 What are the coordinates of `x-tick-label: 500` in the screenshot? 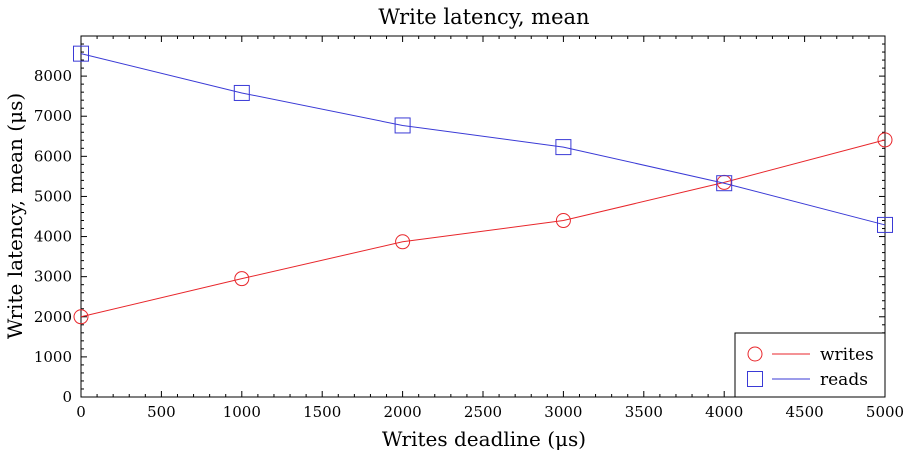 It's located at (161, 412).